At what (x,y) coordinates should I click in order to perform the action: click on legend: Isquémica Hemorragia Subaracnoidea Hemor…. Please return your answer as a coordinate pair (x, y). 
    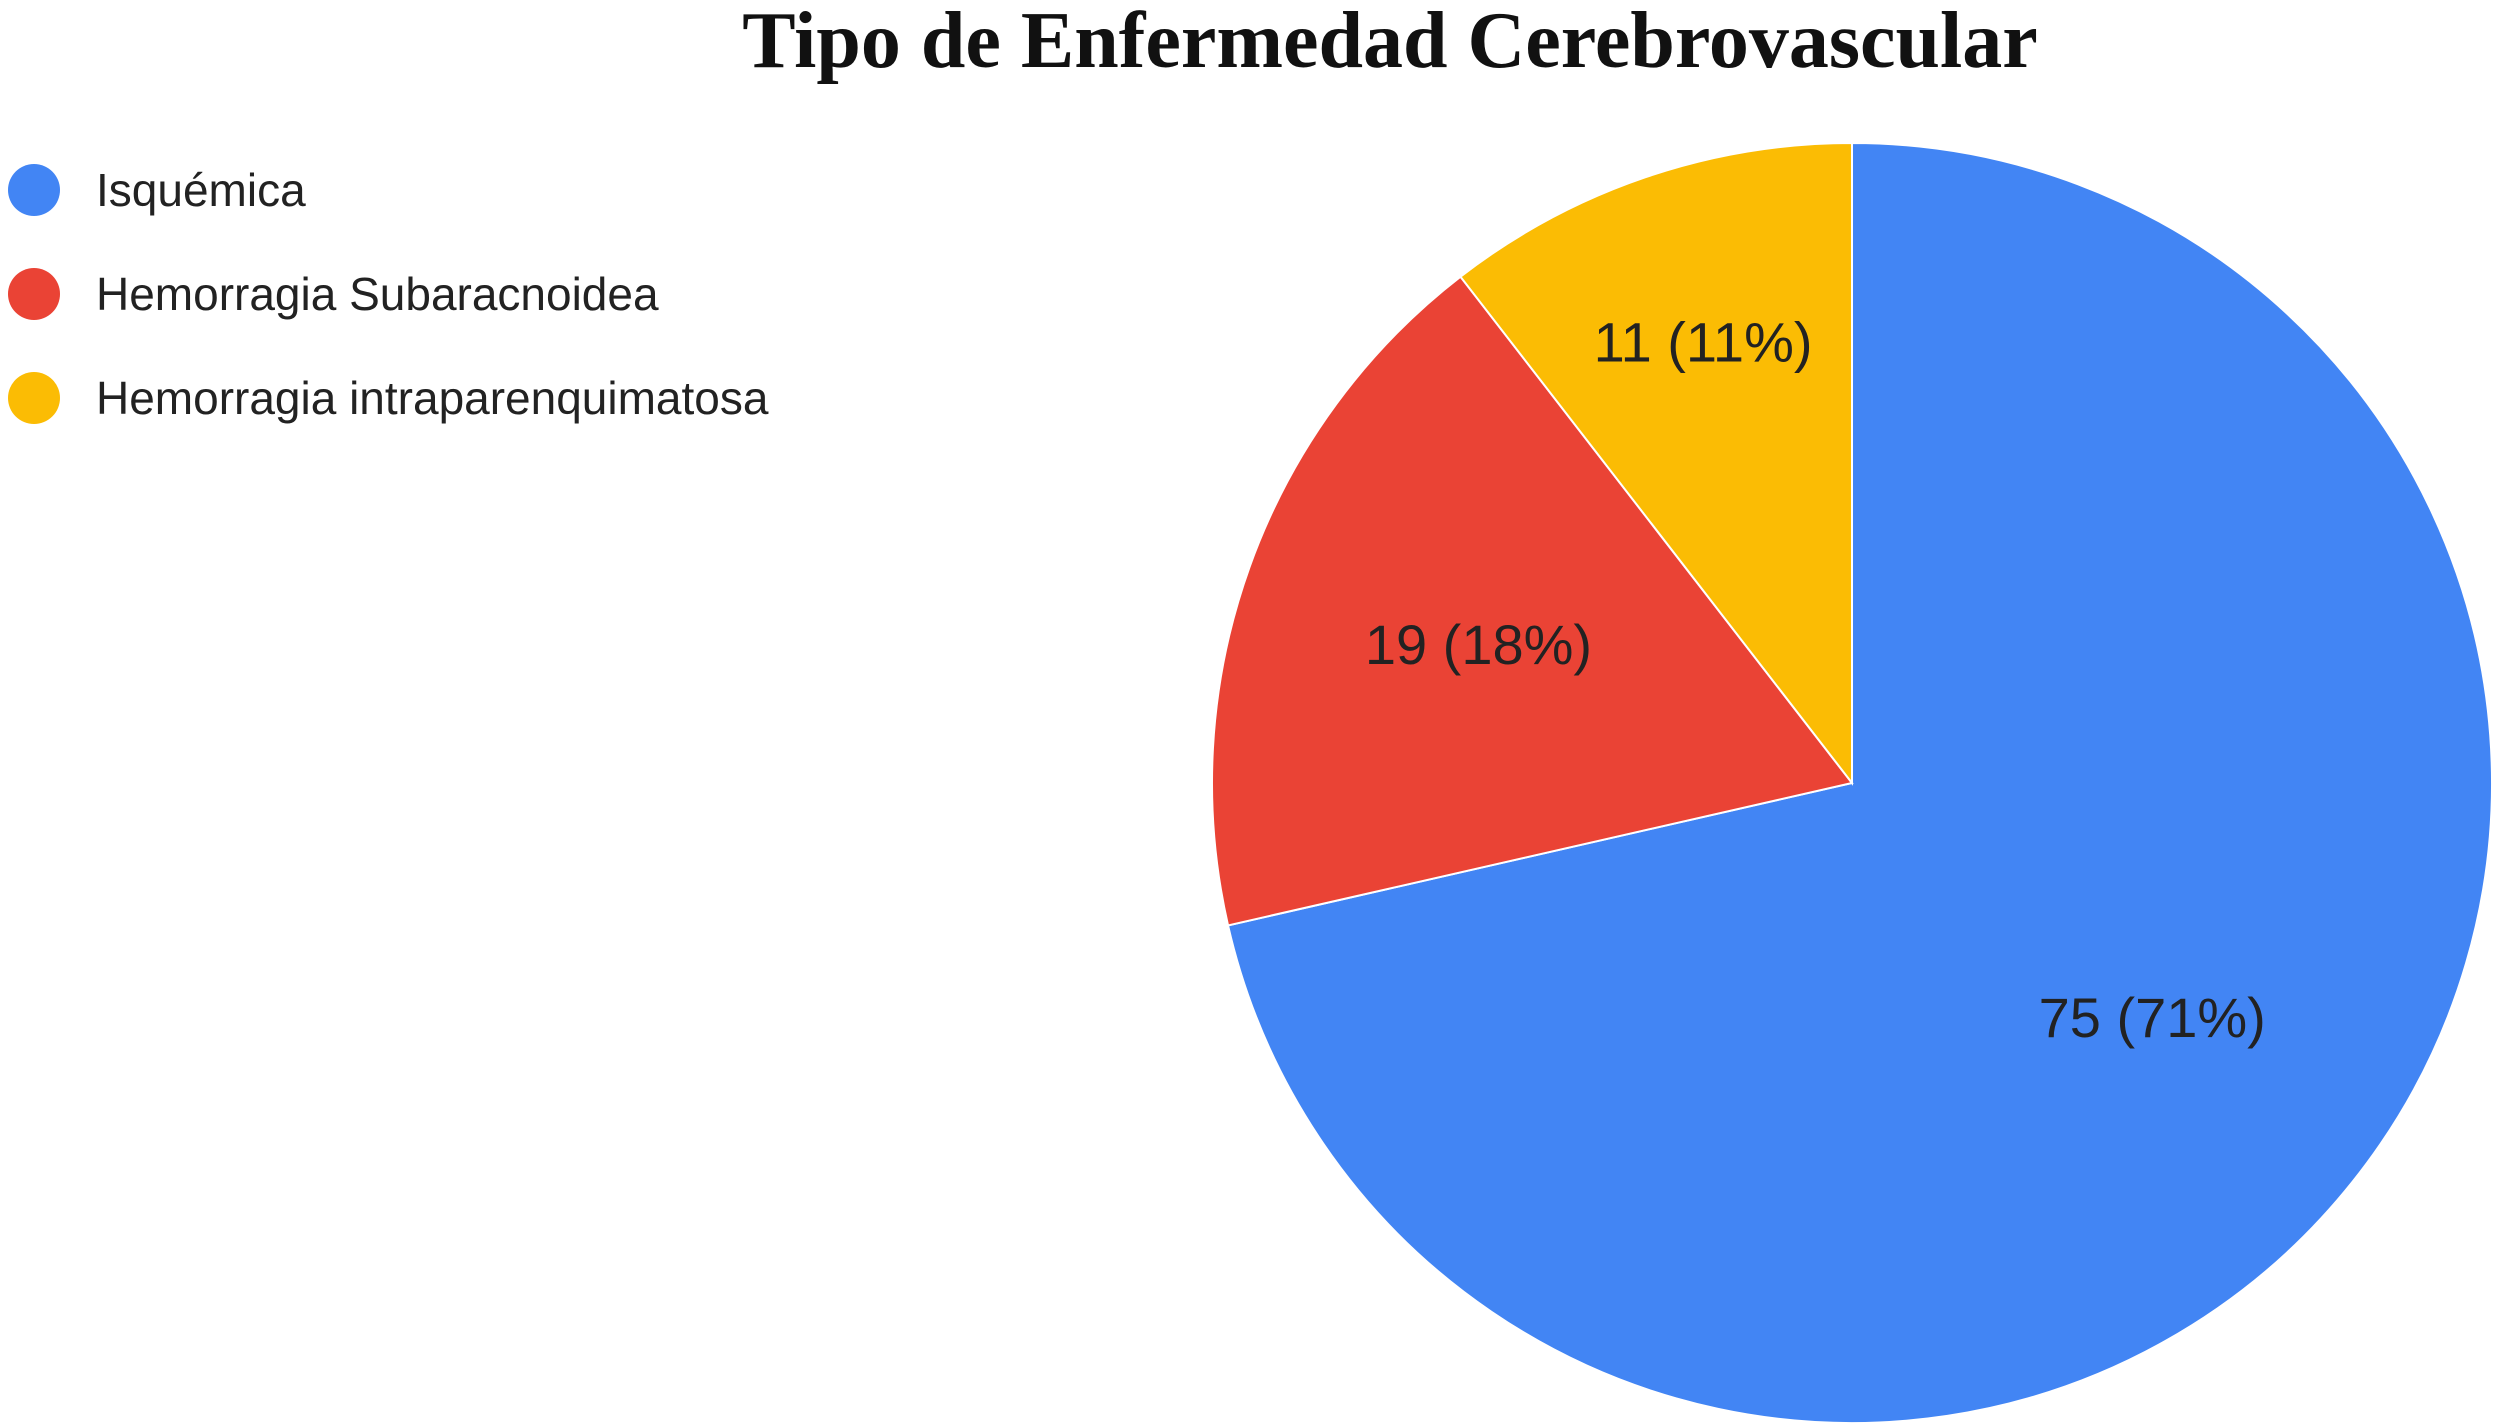
    Looking at the image, I should click on (388, 294).